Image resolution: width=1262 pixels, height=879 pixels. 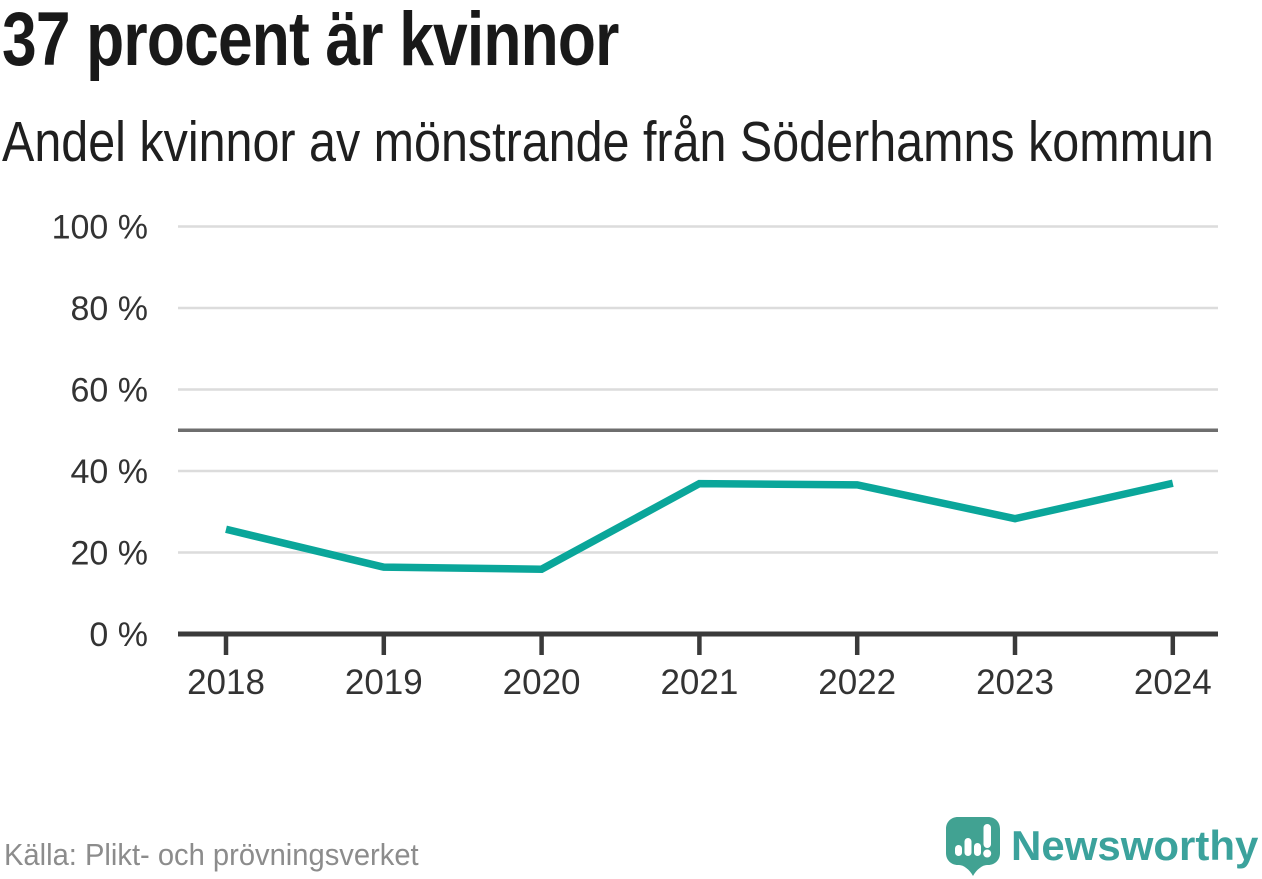 What do you see at coordinates (1015, 682) in the screenshot?
I see `x-tick-label-2023: 2023` at bounding box center [1015, 682].